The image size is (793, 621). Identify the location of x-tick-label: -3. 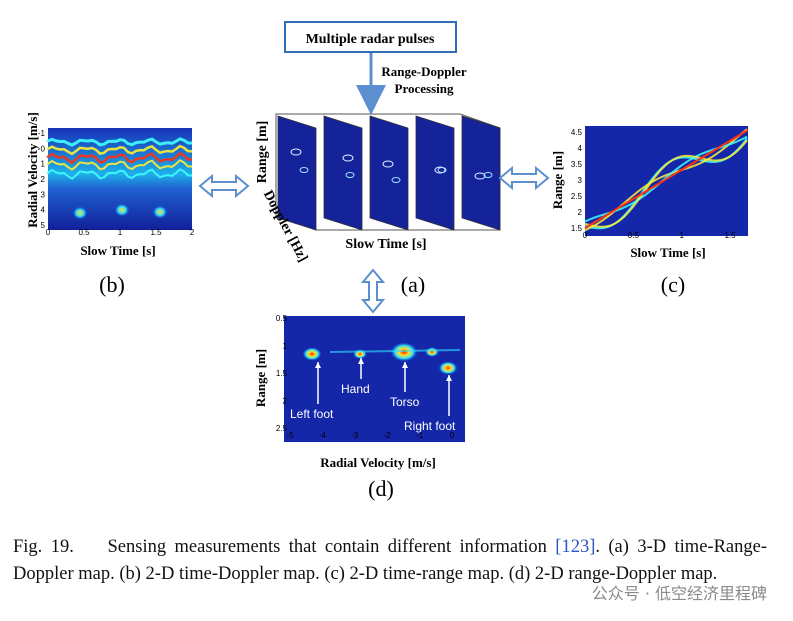
(355, 435).